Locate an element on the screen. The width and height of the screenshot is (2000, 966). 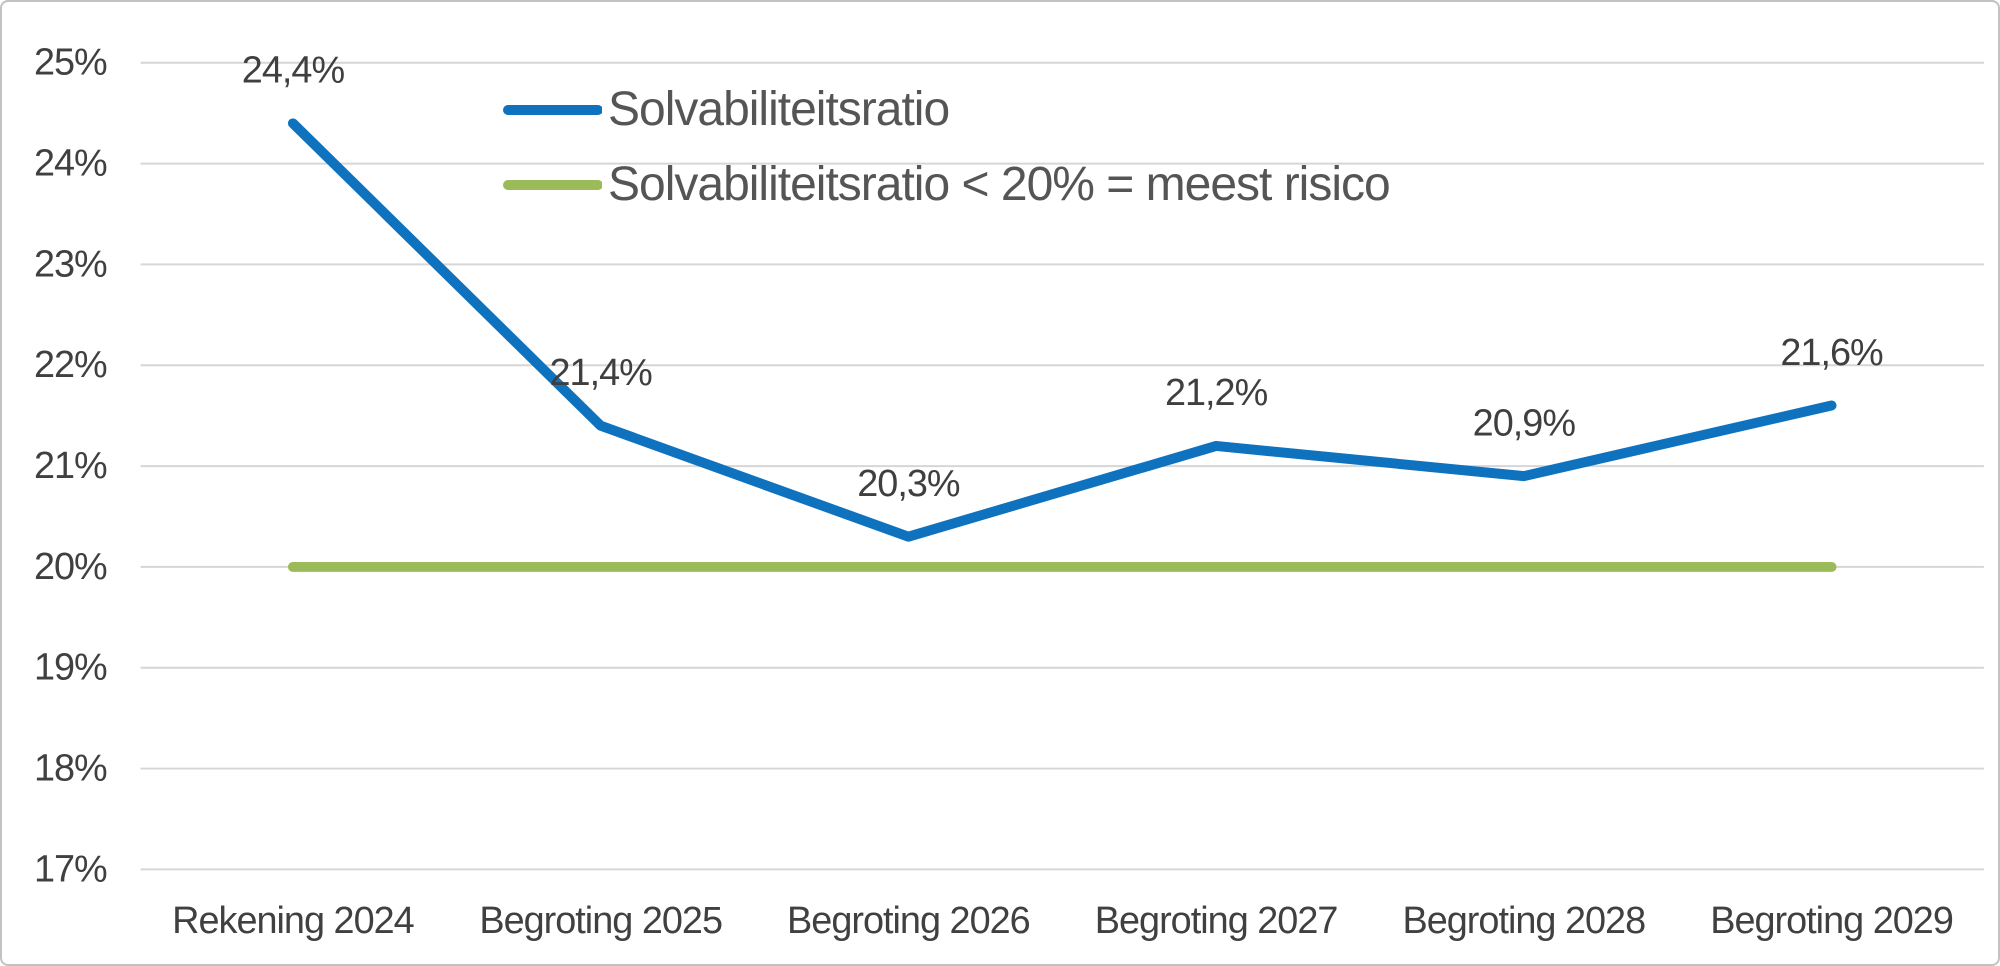
data-label: 21,2% is located at coordinates (1216, 393).